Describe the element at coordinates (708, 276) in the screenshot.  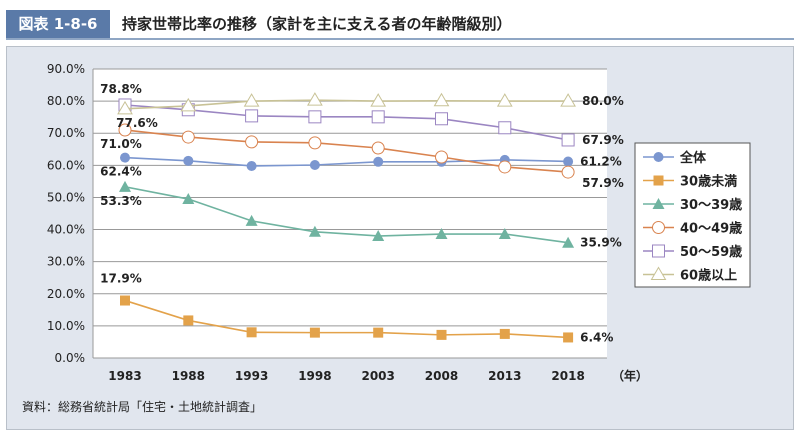
I see `legend-label: 60歳以上` at that location.